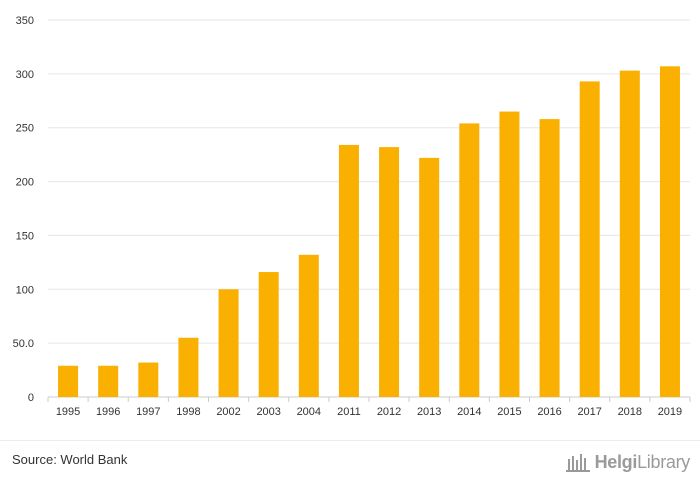 The width and height of the screenshot is (700, 484). What do you see at coordinates (25, 290) in the screenshot?
I see `y-tick-label: 100` at bounding box center [25, 290].